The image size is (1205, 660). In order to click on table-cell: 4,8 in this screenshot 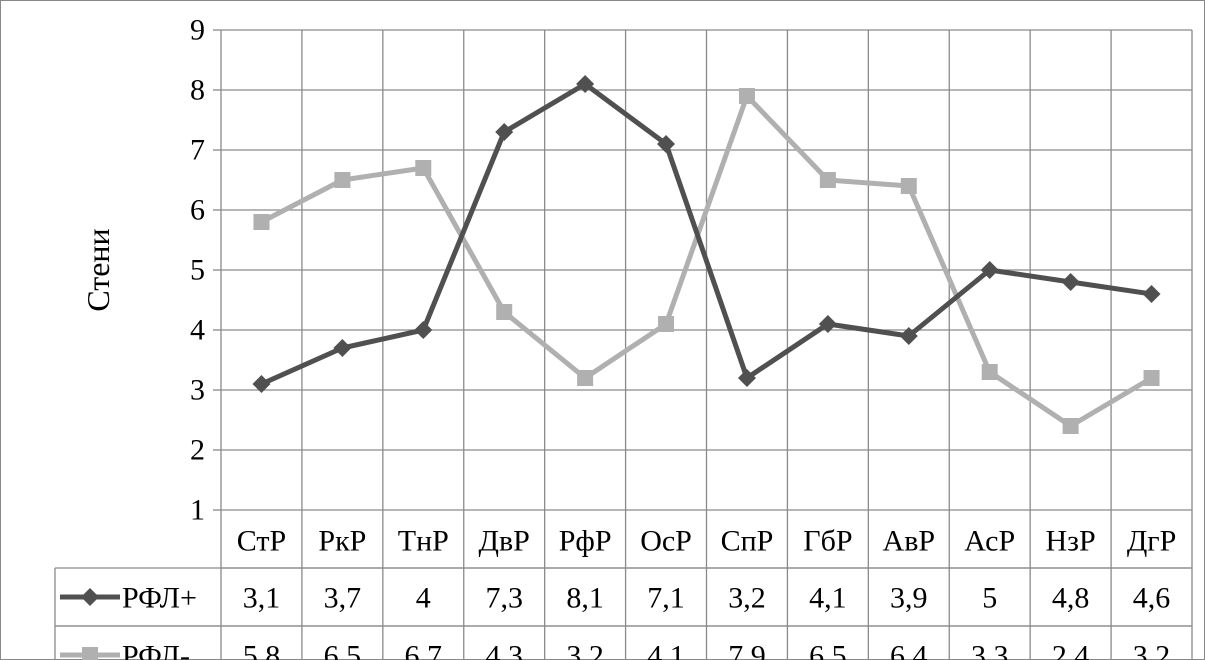, I will do `click(1071, 598)`.